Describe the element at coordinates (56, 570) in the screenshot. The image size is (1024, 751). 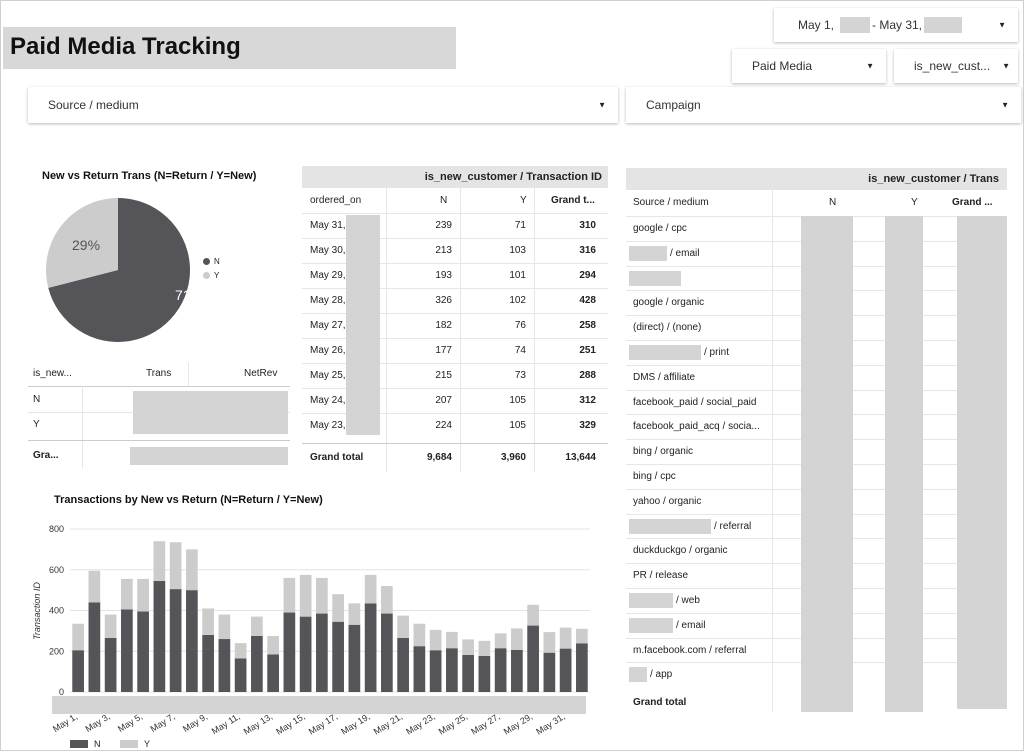
I see `y-tick-label: 600` at that location.